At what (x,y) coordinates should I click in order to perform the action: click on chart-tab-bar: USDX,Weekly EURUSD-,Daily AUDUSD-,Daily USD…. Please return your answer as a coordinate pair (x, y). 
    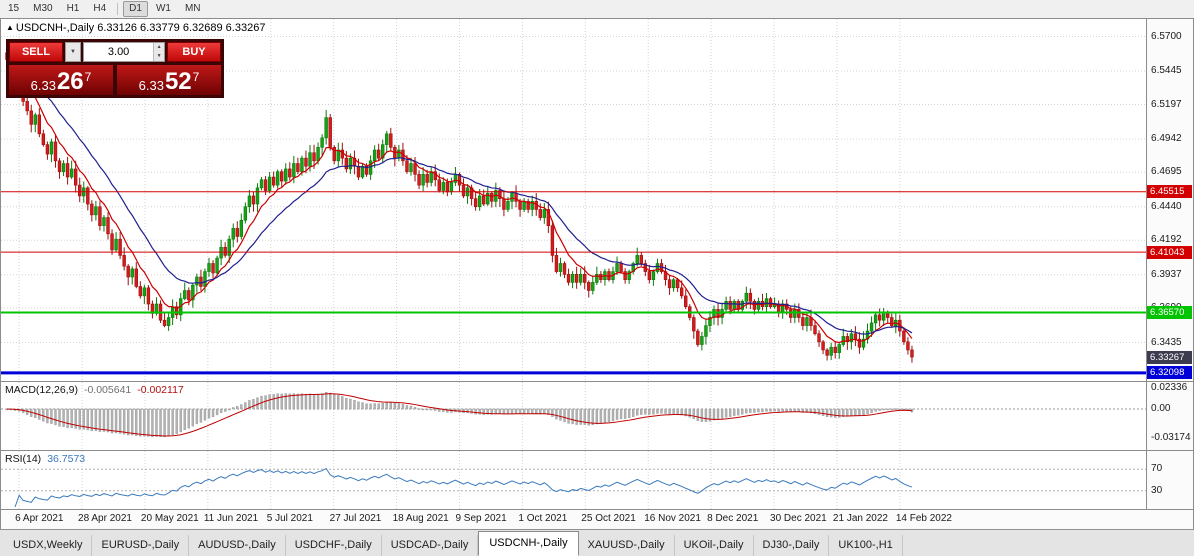
    Looking at the image, I should click on (597, 542).